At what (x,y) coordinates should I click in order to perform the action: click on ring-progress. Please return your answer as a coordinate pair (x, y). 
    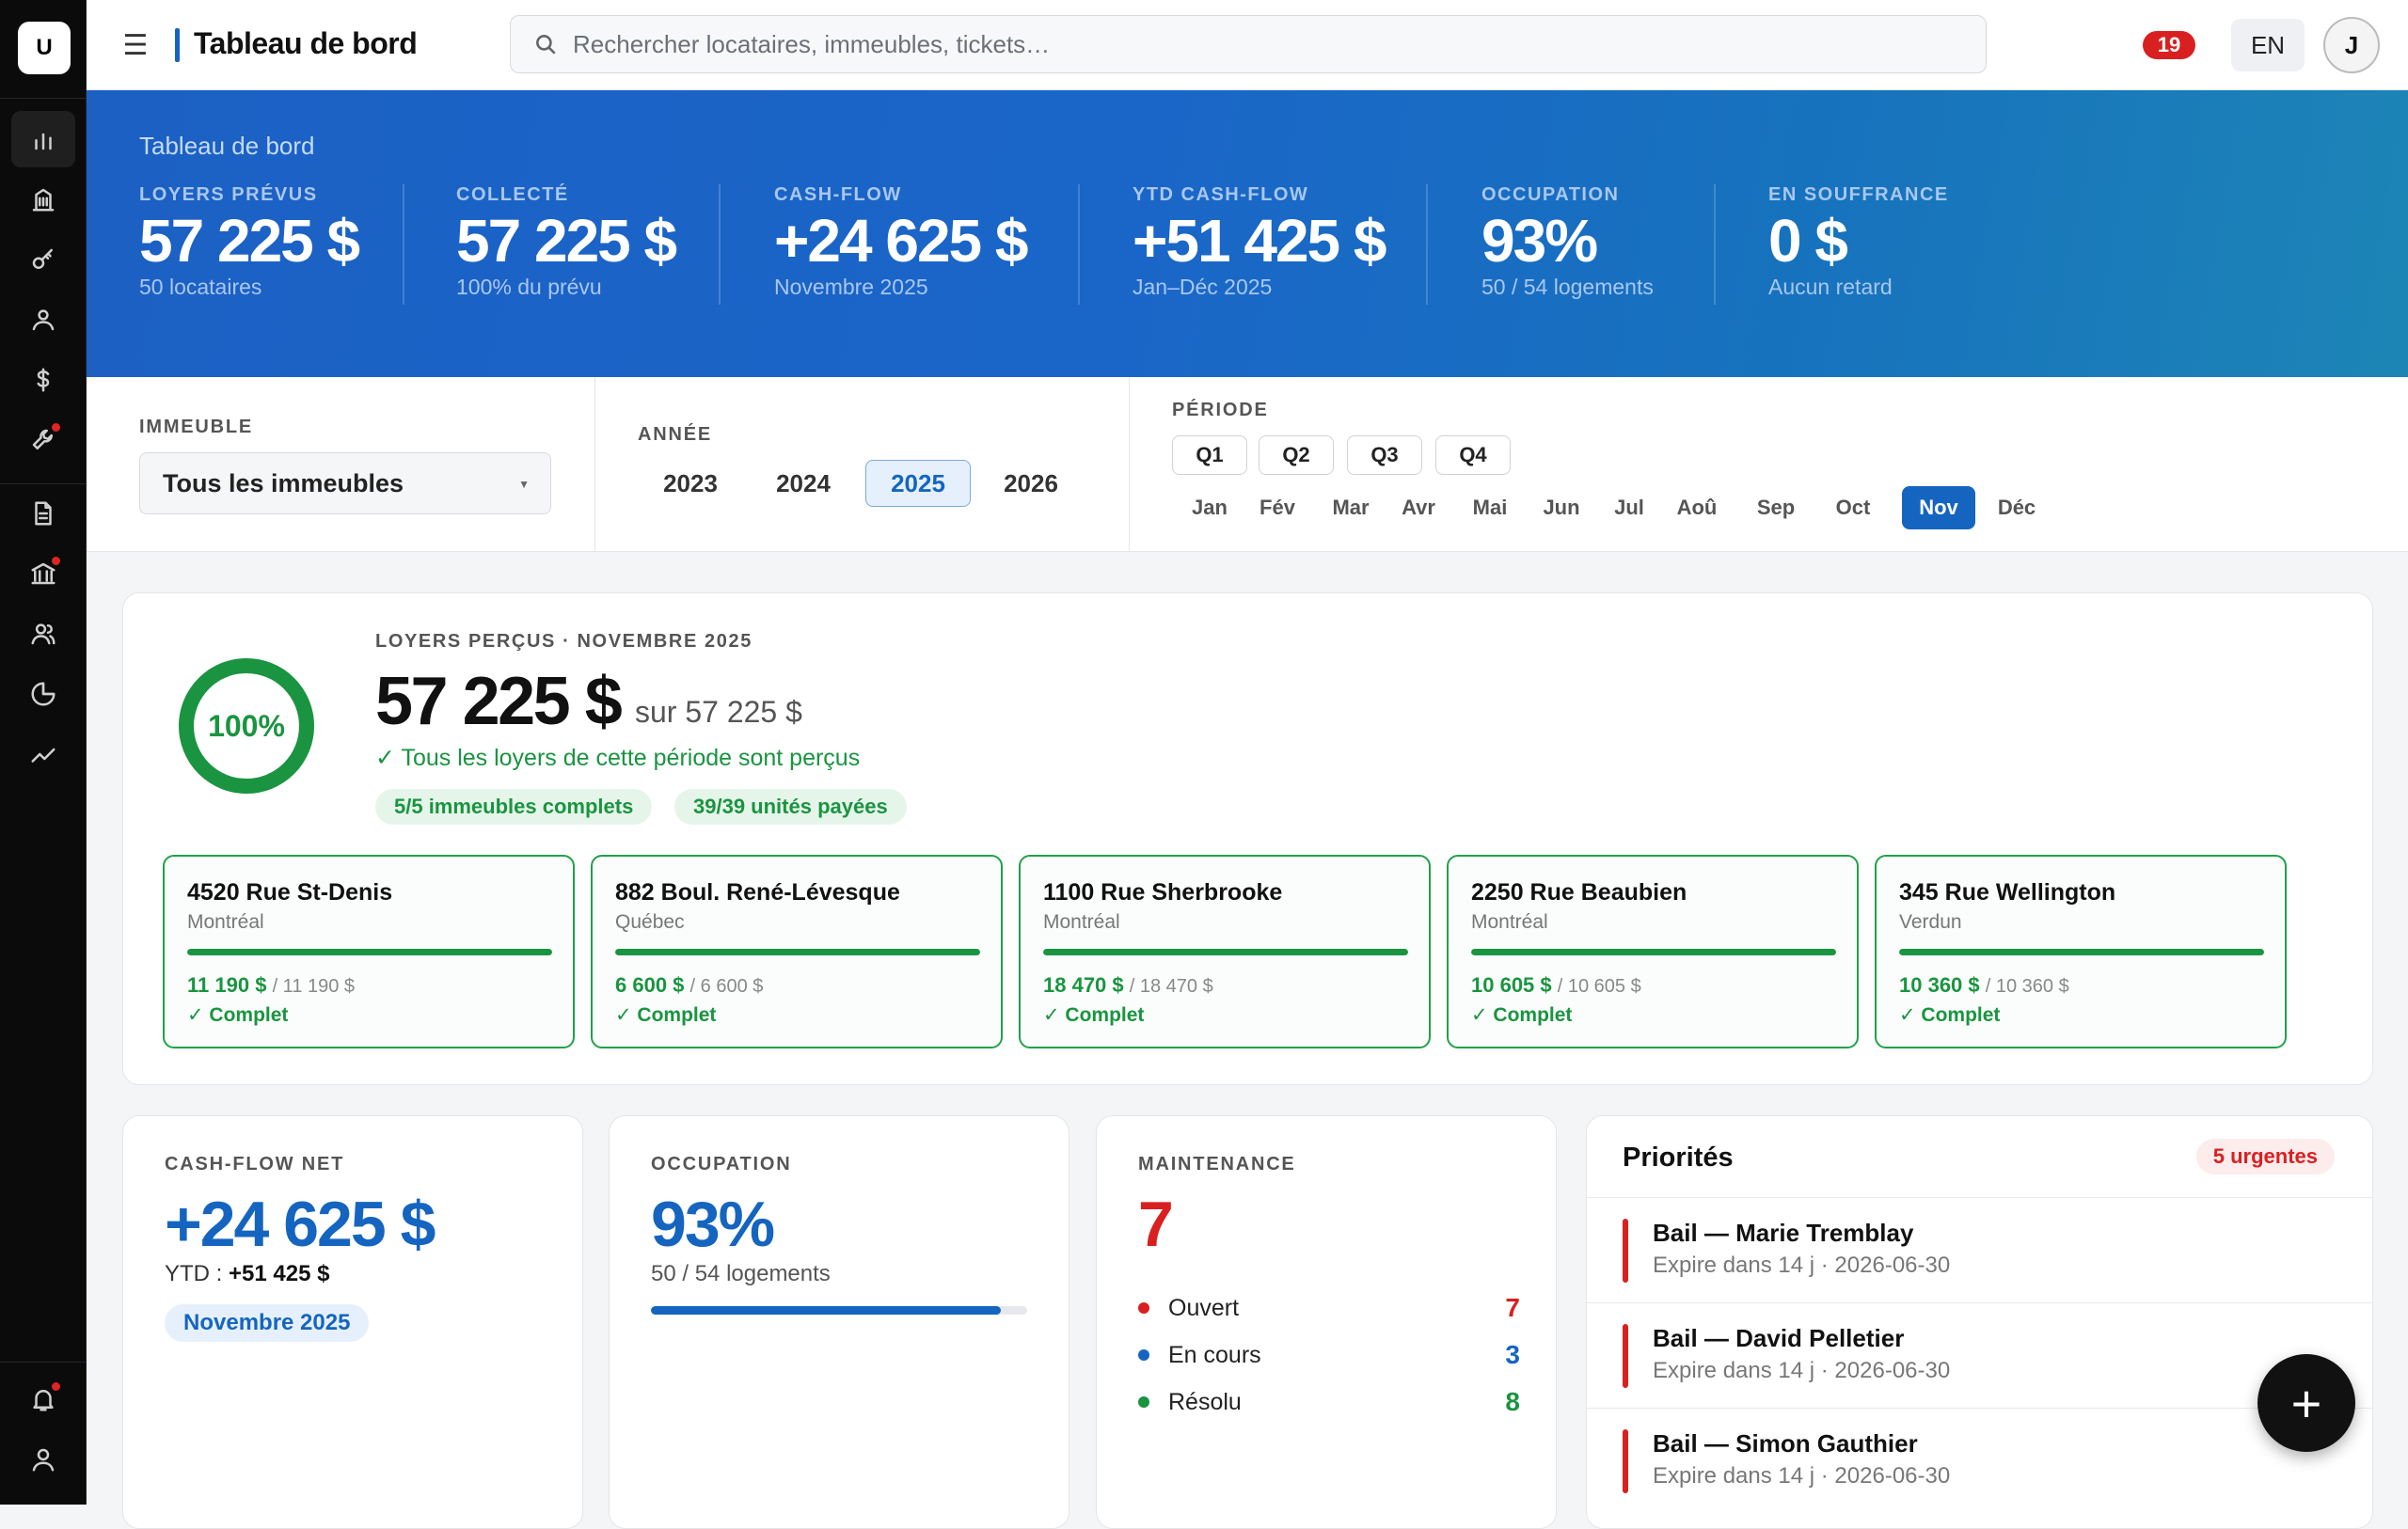
    Looking at the image, I should click on (247, 726).